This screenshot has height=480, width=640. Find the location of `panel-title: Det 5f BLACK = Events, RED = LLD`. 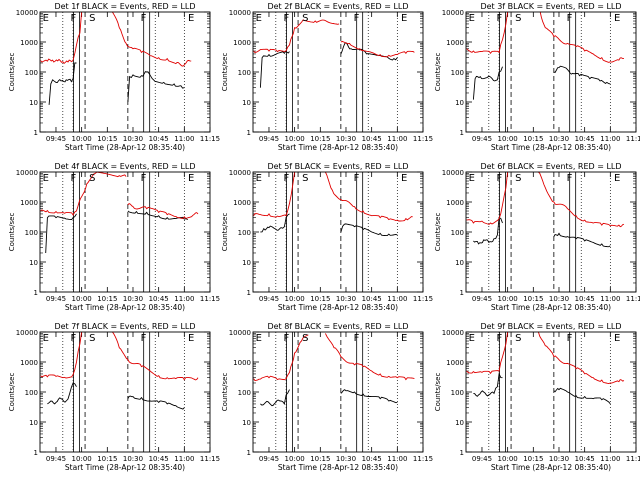

panel-title: Det 5f BLACK = Events, RED = LLD is located at coordinates (337, 166).